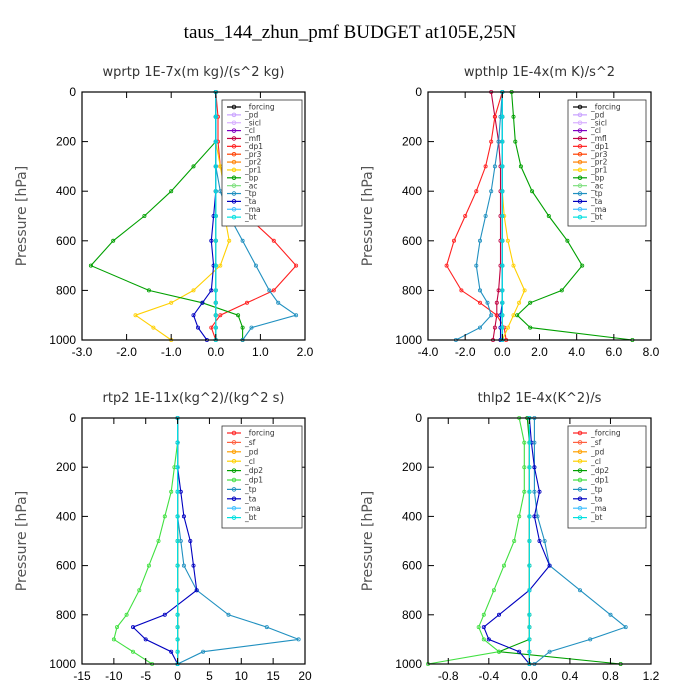  I want to click on legend-entry: _pr3, so click(253, 154).